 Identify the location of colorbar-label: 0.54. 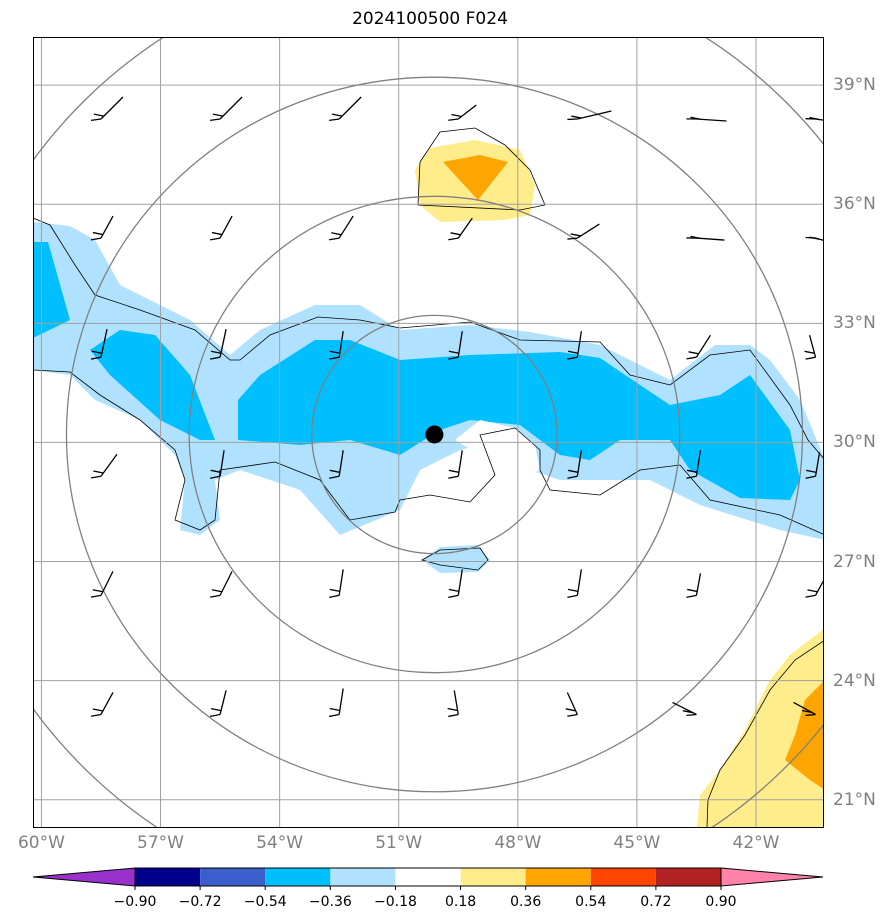
(591, 902).